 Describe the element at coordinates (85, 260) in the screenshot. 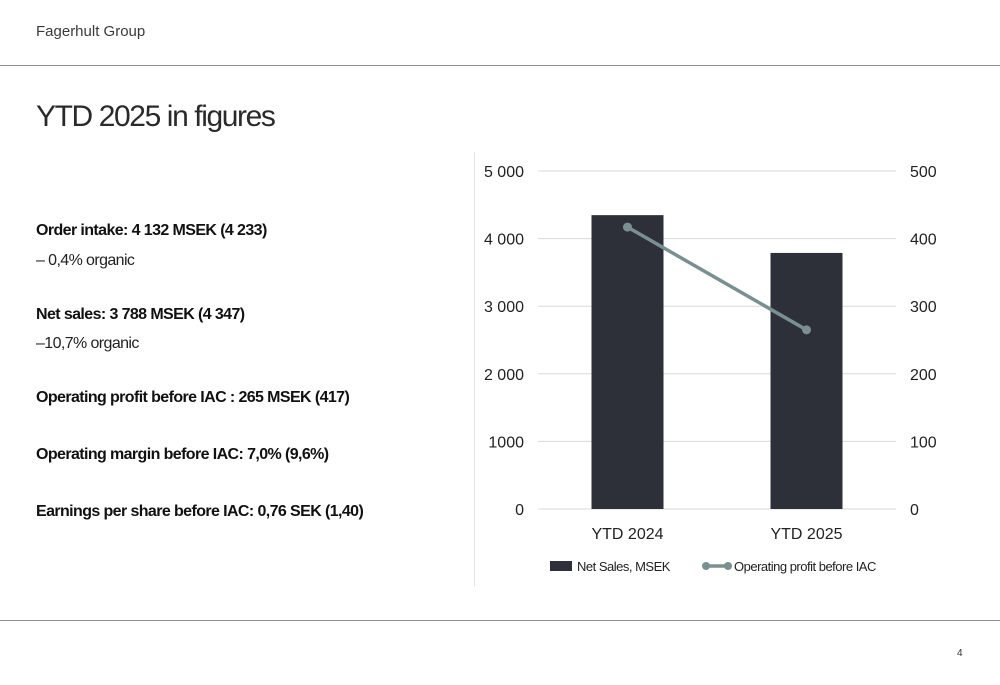

I see `kpi-order-intake-organic: – 0,4% organic` at that location.